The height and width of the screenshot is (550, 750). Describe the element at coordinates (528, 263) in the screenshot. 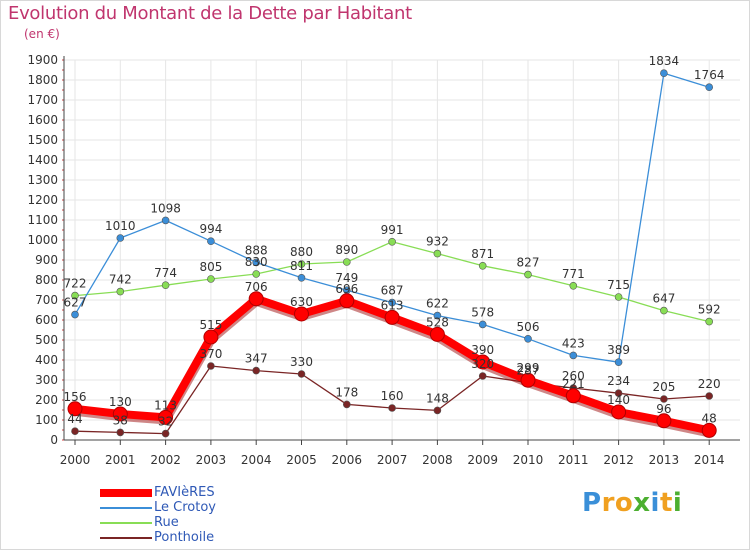

I see `data-label: 827` at that location.